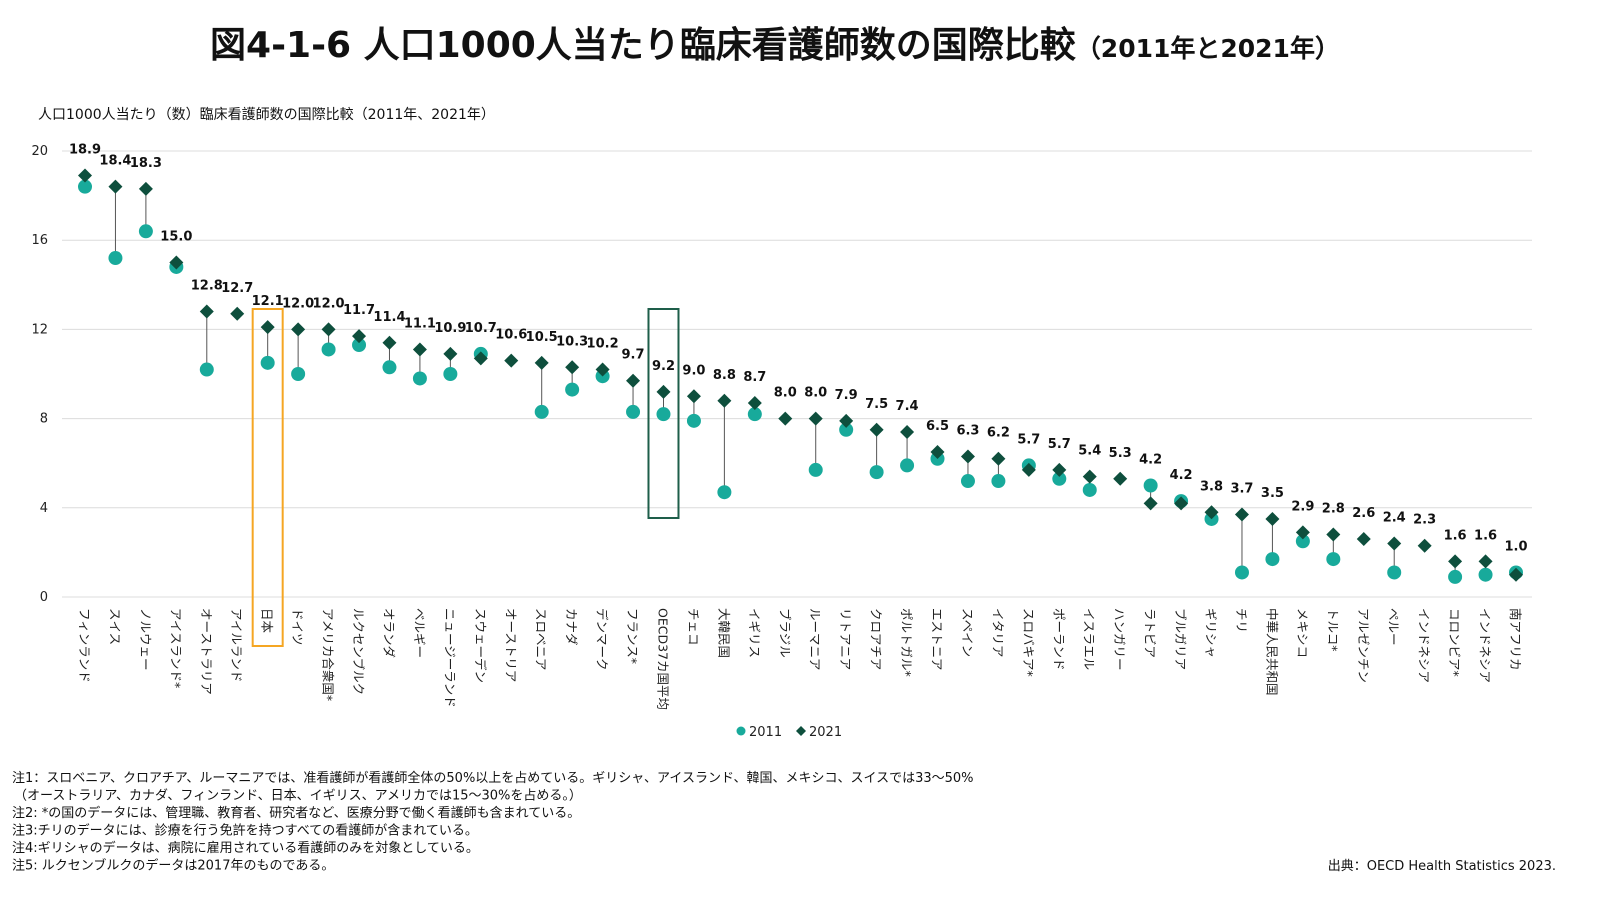 This screenshot has height=900, width=1600. Describe the element at coordinates (420, 323) in the screenshot. I see `value-label: 11.1` at that location.